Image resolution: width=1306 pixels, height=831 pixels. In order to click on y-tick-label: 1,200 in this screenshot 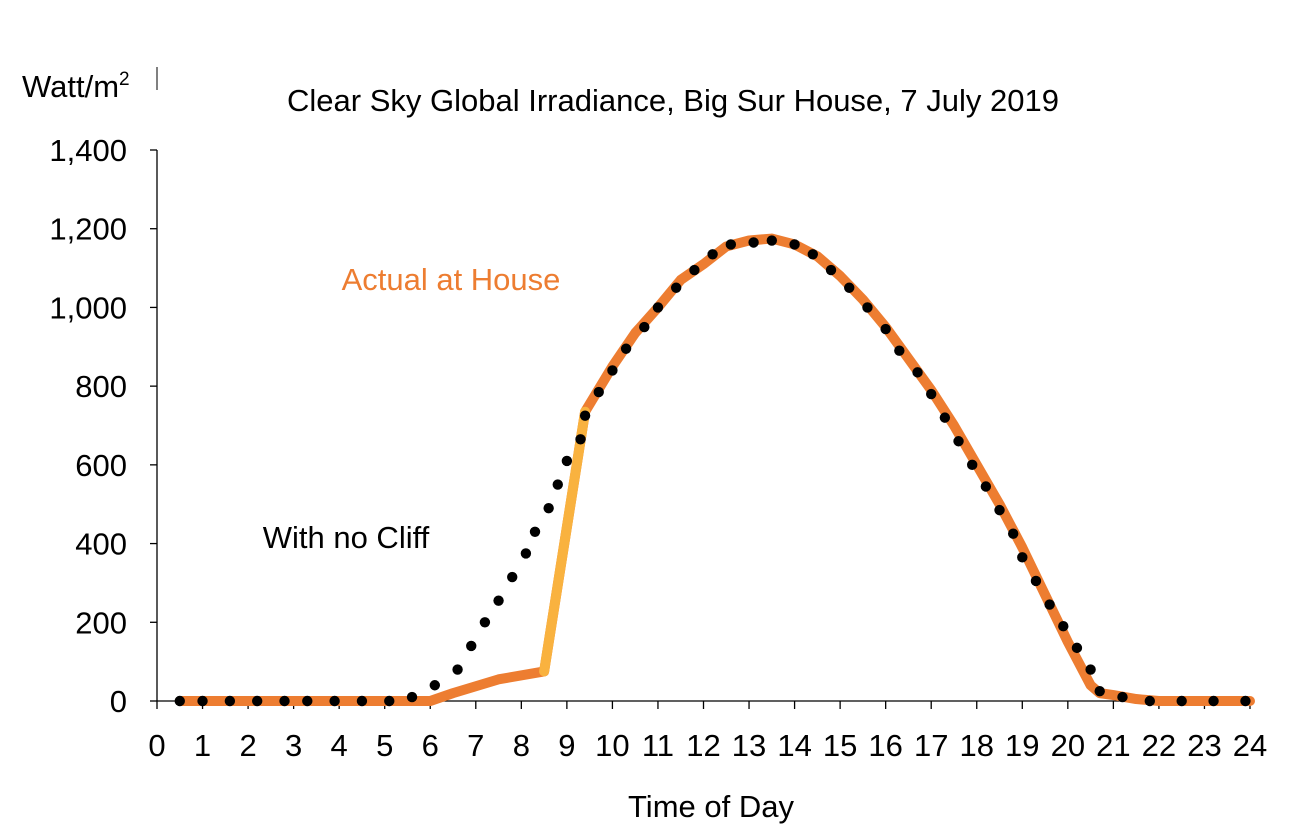, I will do `click(88, 229)`.